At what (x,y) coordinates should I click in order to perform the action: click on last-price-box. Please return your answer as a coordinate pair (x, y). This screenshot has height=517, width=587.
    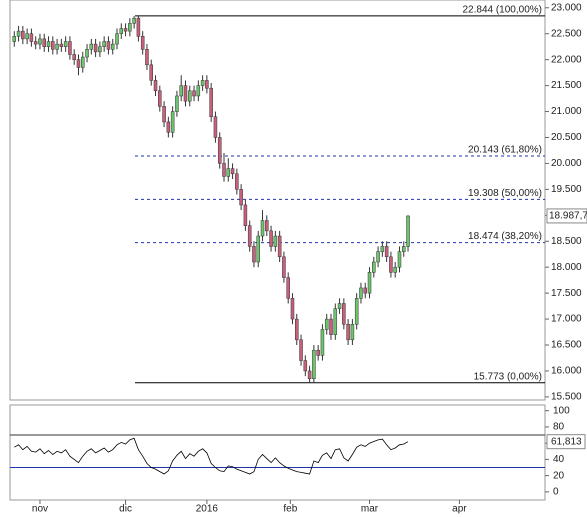
    Looking at the image, I should click on (566, 216).